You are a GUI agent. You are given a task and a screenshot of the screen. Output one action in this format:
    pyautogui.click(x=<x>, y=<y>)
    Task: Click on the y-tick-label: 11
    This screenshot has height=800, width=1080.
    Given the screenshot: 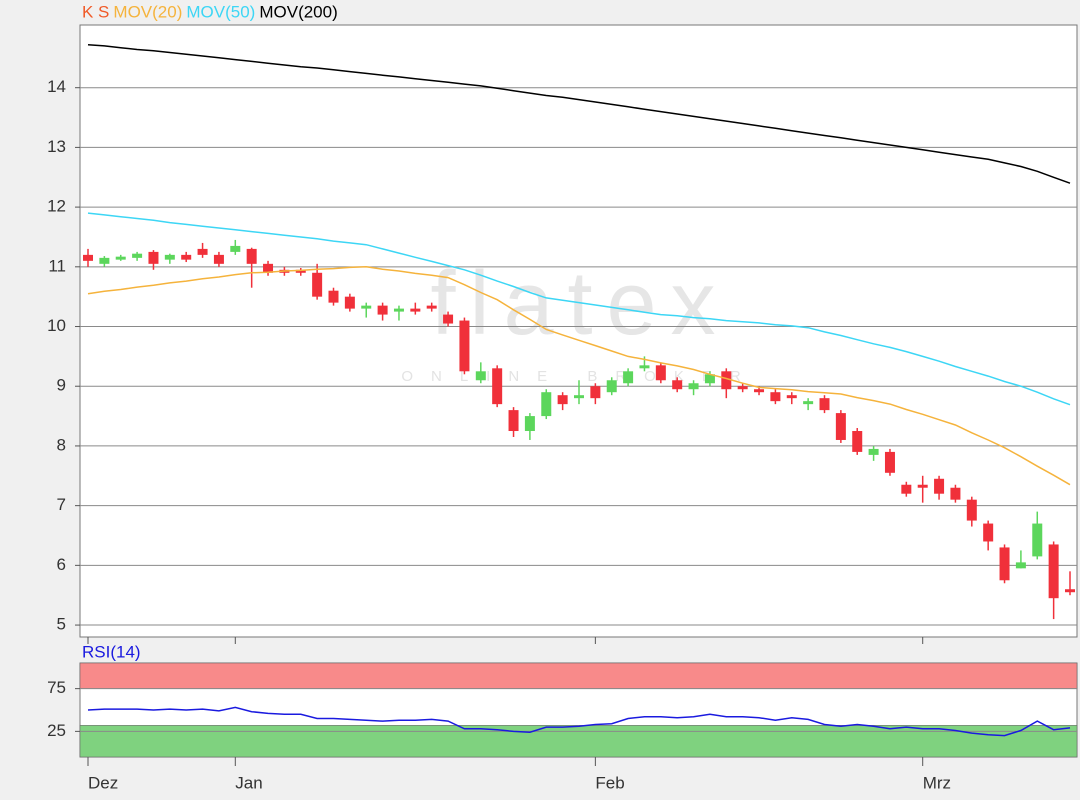 What is the action you would take?
    pyautogui.click(x=57, y=265)
    